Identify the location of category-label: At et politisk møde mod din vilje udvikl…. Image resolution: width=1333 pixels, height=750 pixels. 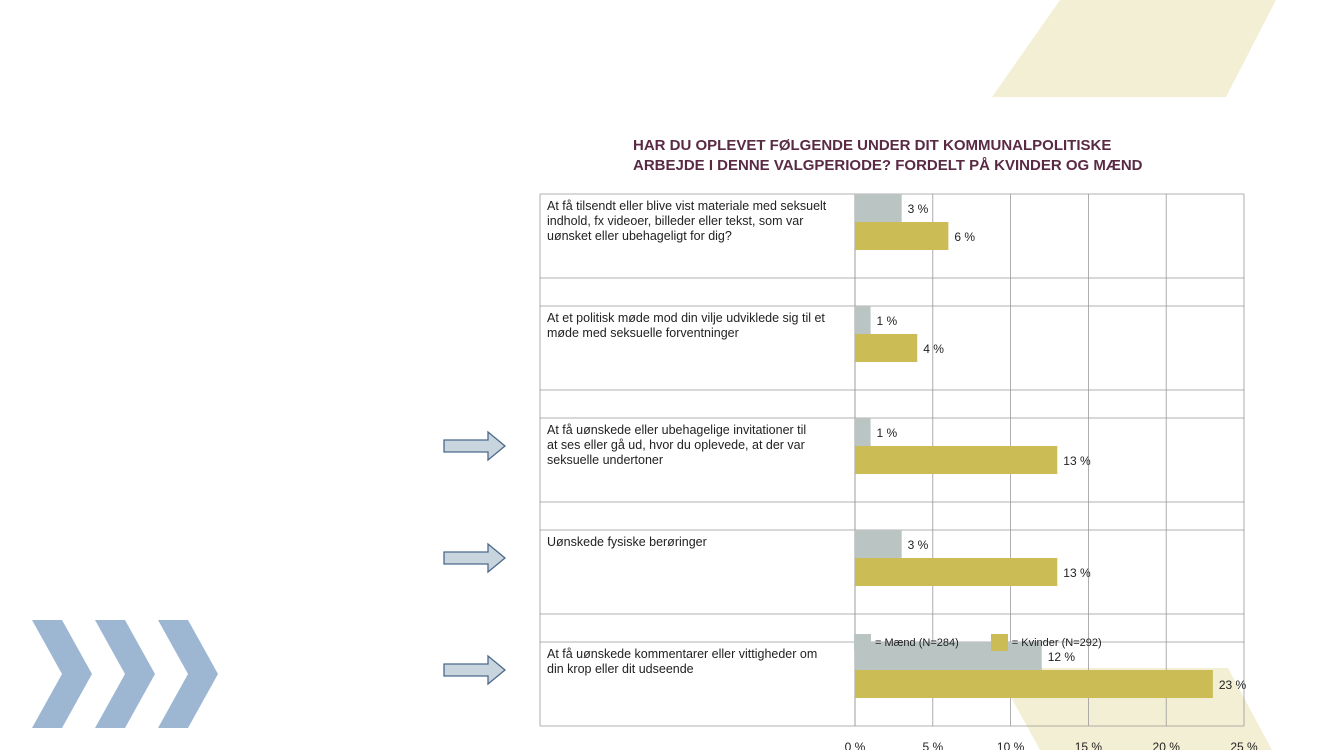
(686, 318).